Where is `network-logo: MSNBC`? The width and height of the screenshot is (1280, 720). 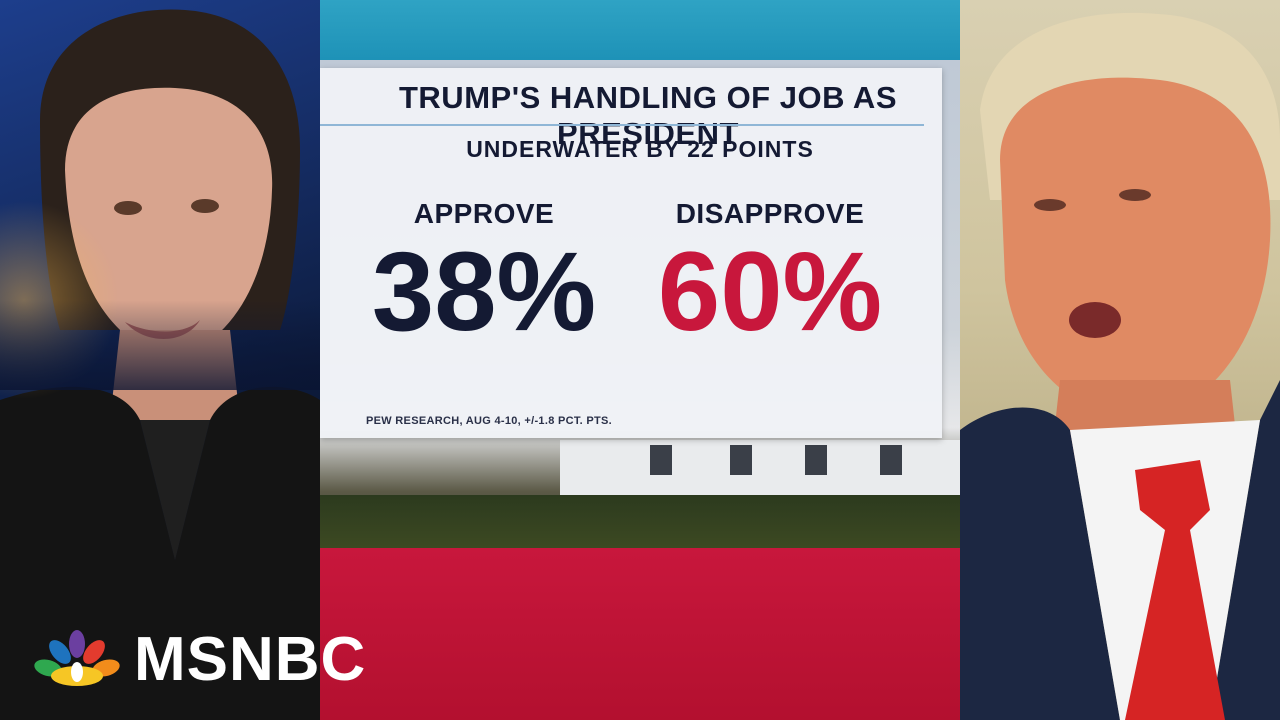
network-logo: MSNBC is located at coordinates (198, 659).